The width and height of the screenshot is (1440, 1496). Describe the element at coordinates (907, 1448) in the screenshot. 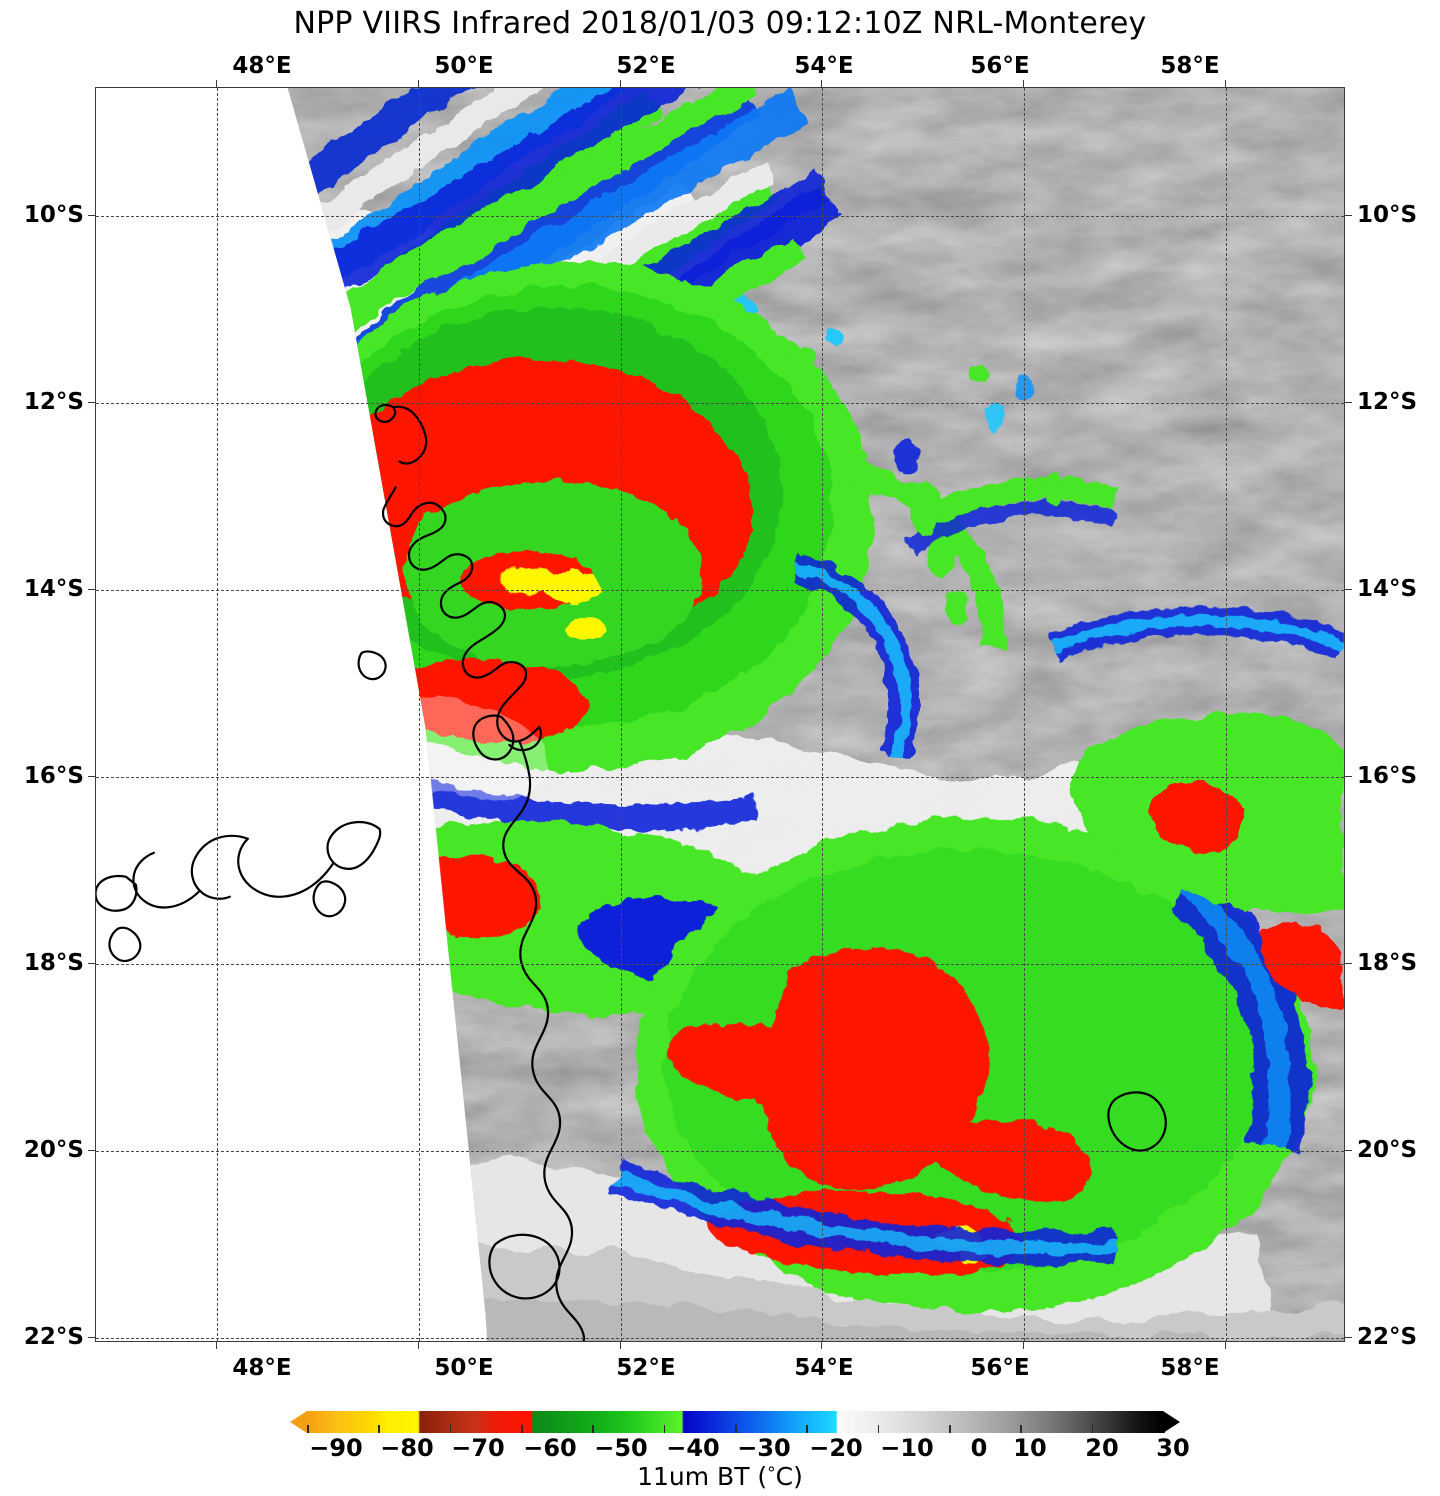

I see `colorbar-tick-8: −10` at that location.